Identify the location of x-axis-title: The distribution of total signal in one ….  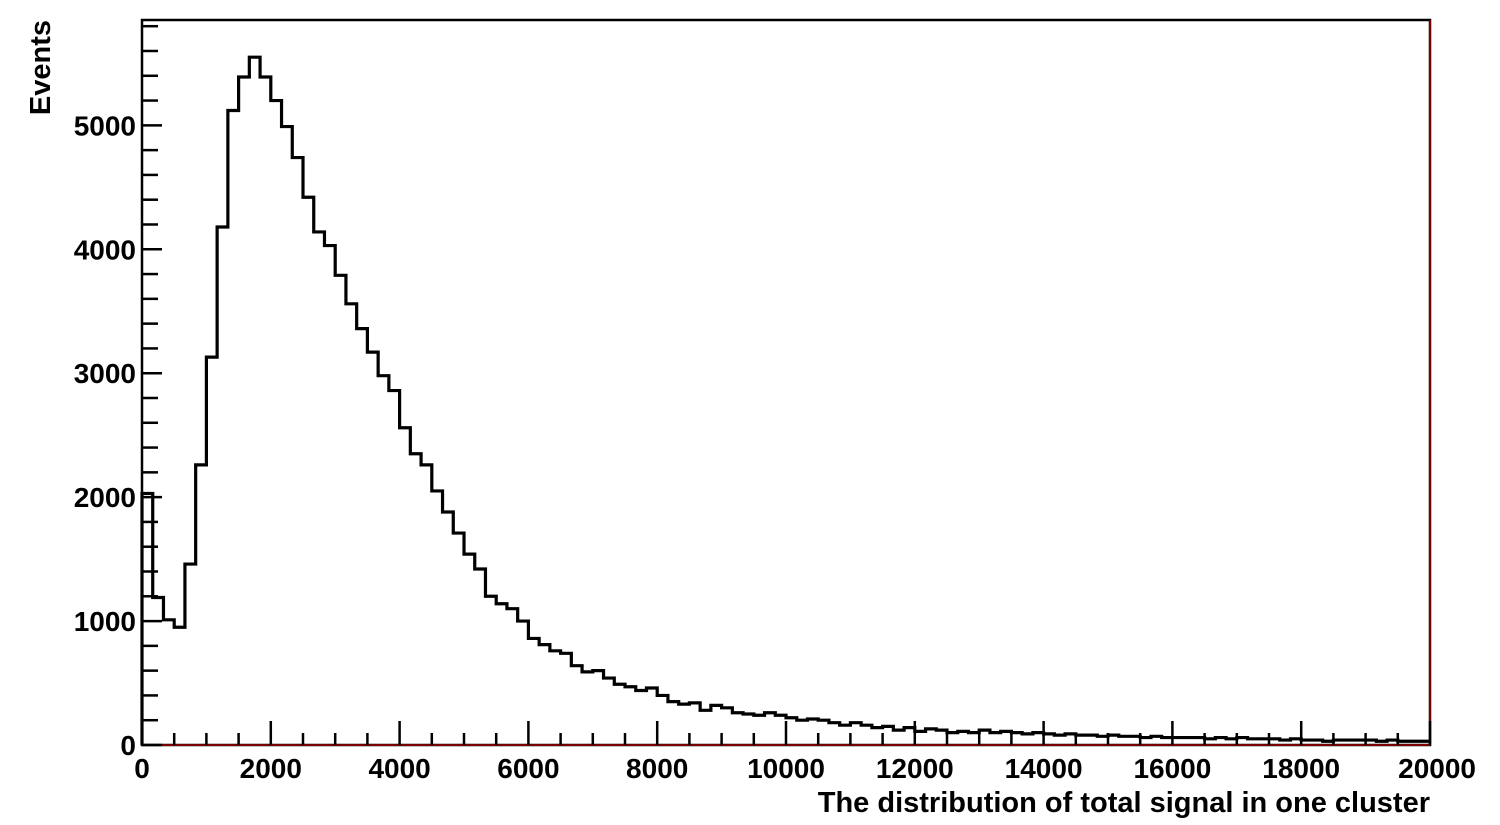
(1124, 803).